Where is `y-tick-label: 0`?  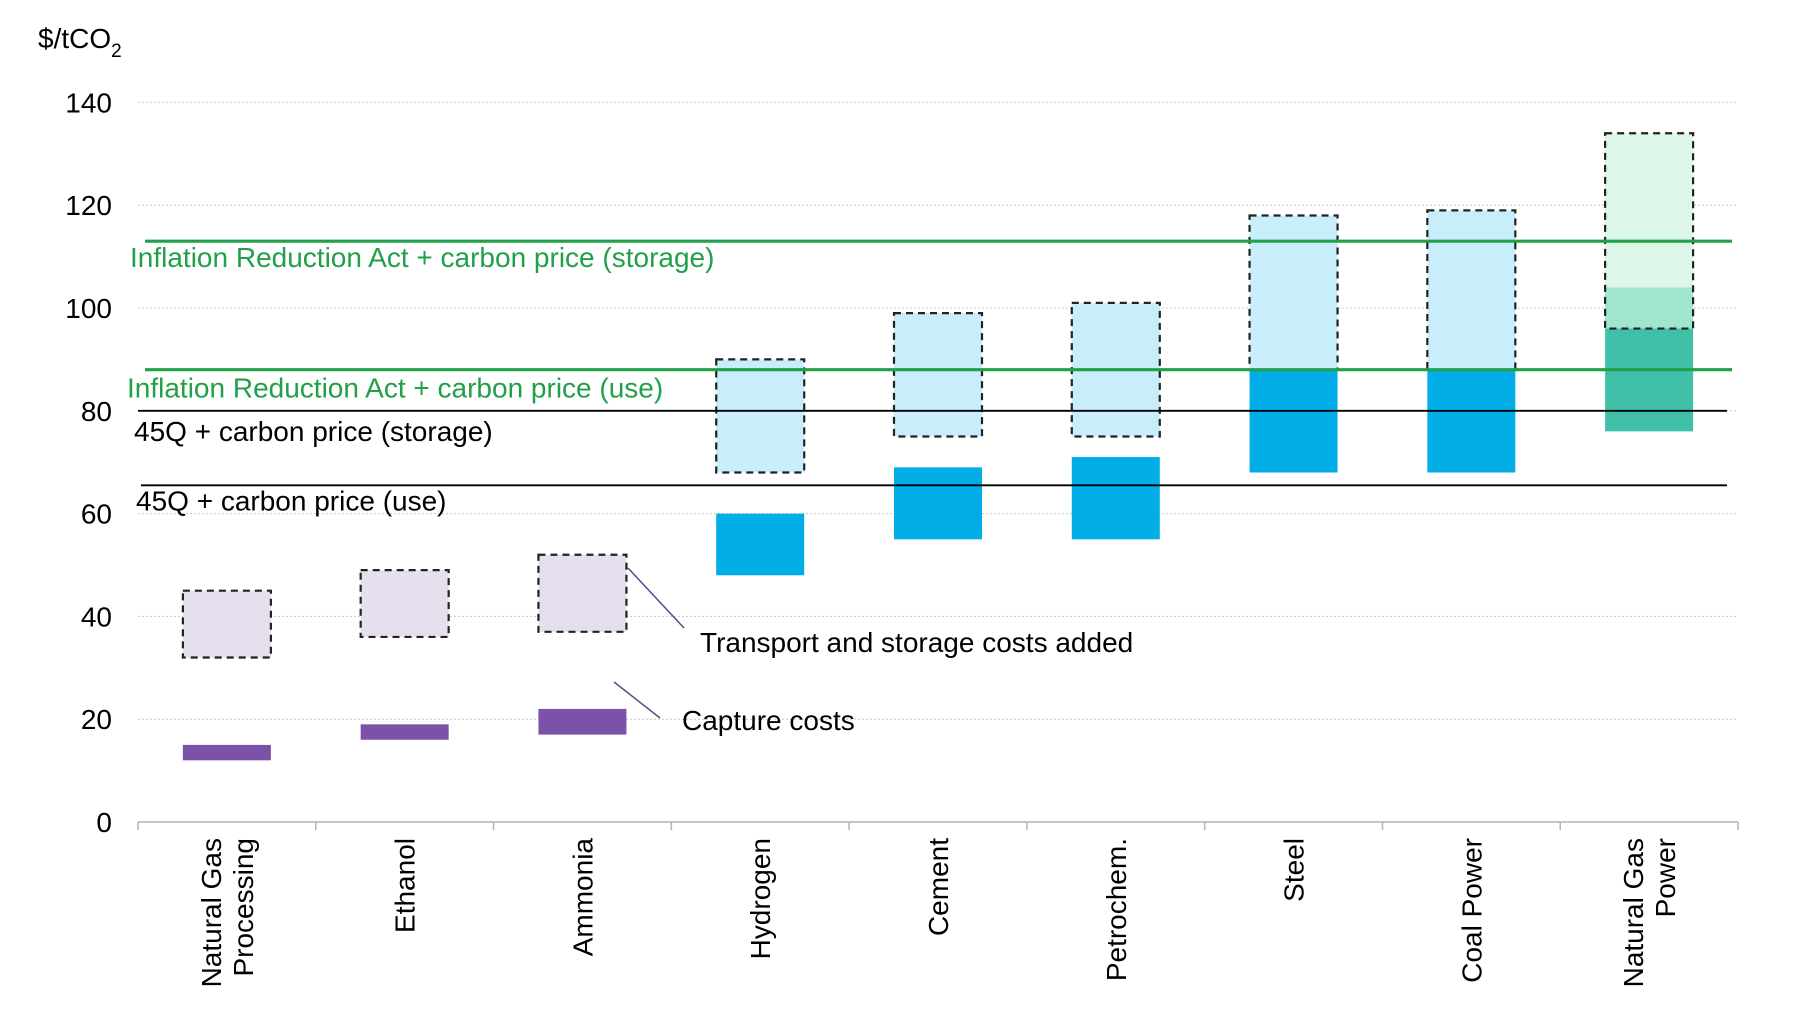
y-tick-label: 0 is located at coordinates (104, 822).